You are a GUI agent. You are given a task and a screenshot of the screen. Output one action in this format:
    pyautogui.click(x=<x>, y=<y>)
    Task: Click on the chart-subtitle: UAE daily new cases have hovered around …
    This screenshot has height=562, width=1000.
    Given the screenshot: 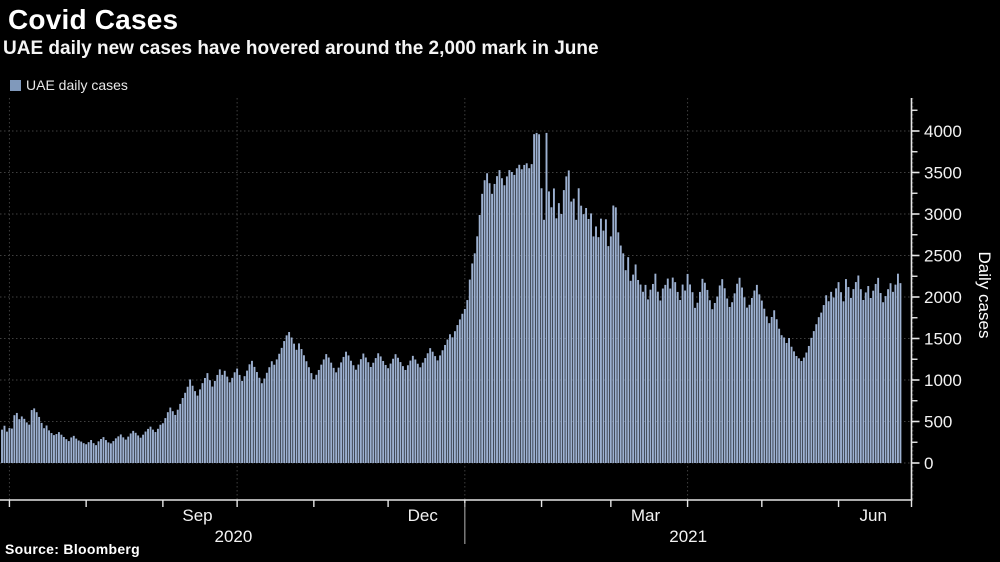 What is the action you would take?
    pyautogui.click(x=301, y=48)
    